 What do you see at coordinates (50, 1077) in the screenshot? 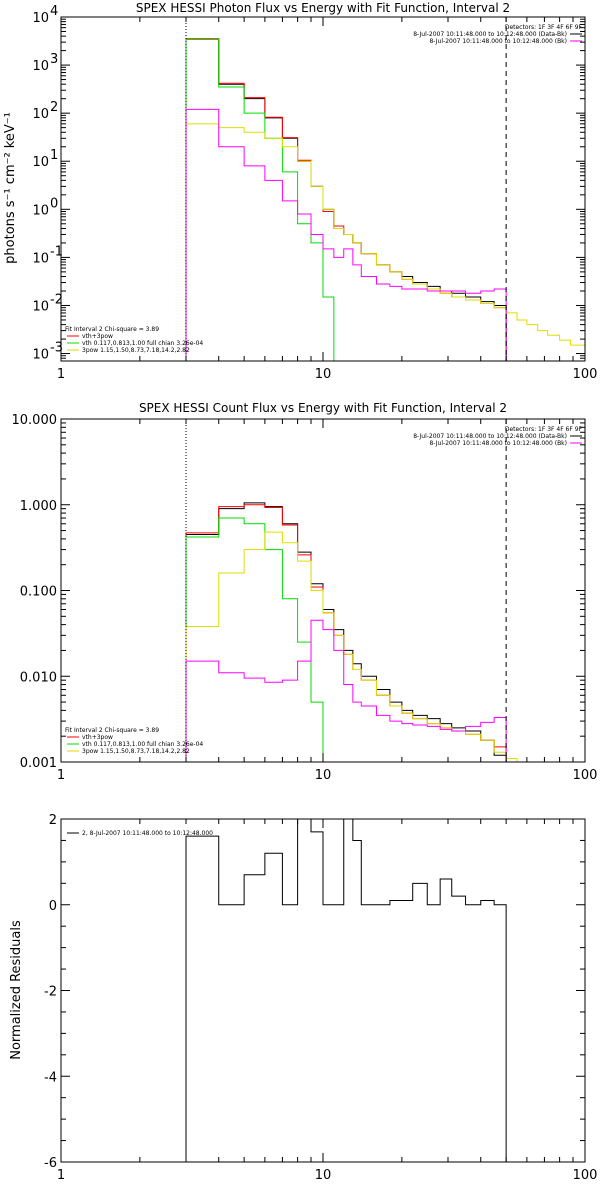
I see `y-tick-label: -4` at bounding box center [50, 1077].